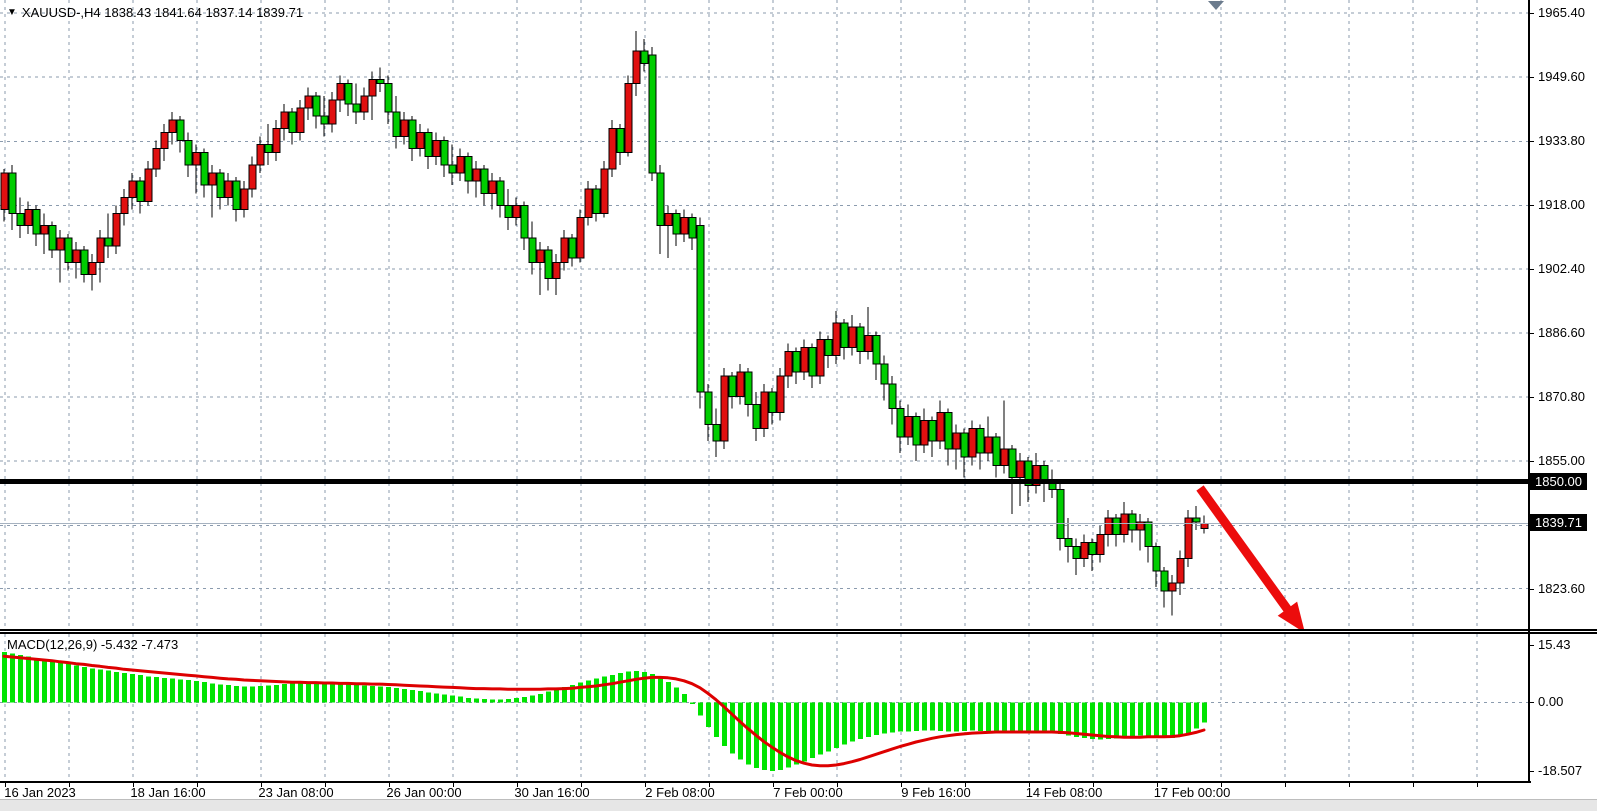  Describe the element at coordinates (1216, 5) in the screenshot. I see `bar-shift-marker-icon` at that location.